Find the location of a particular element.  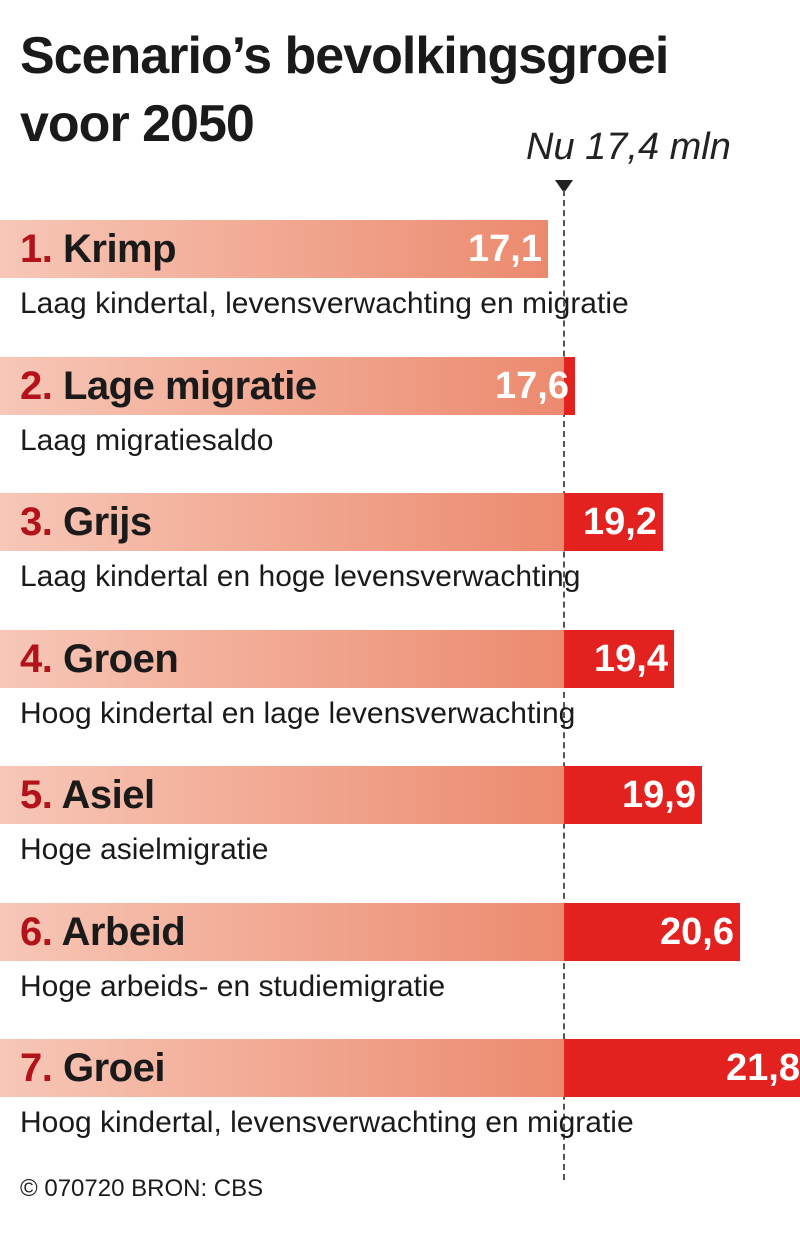

bar-label: 6. Arbeid is located at coordinates (103, 932).